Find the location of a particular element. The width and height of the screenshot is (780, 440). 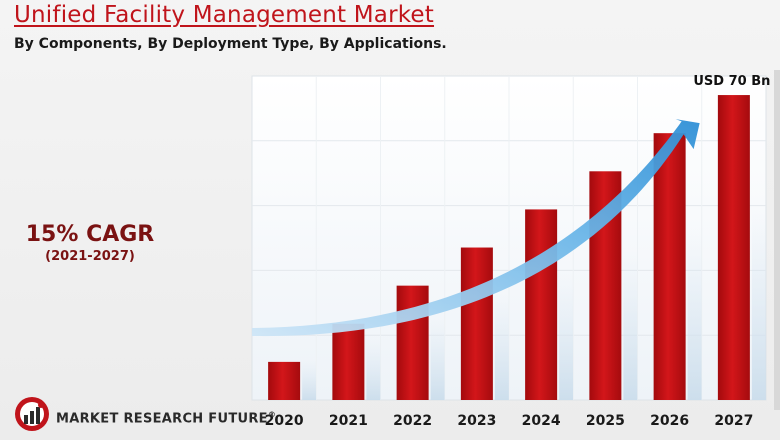

bar-2027 is located at coordinates (733, 247).